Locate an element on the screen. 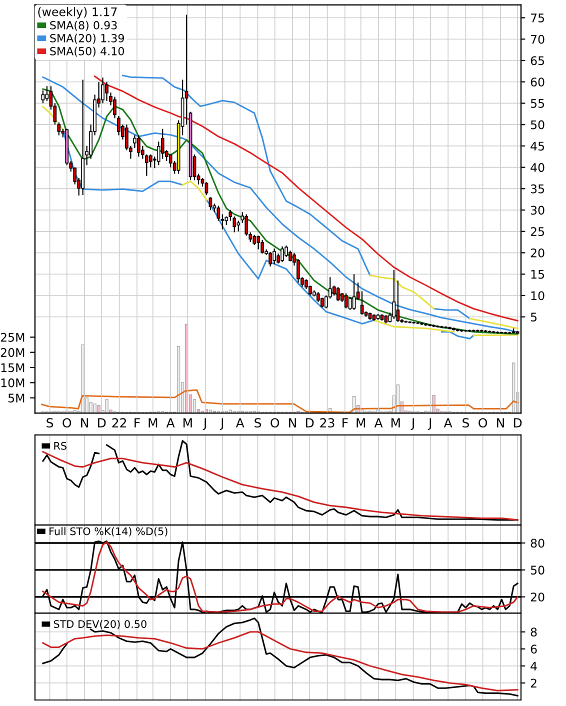  y2-tick-label: 25M is located at coordinates (12, 337).